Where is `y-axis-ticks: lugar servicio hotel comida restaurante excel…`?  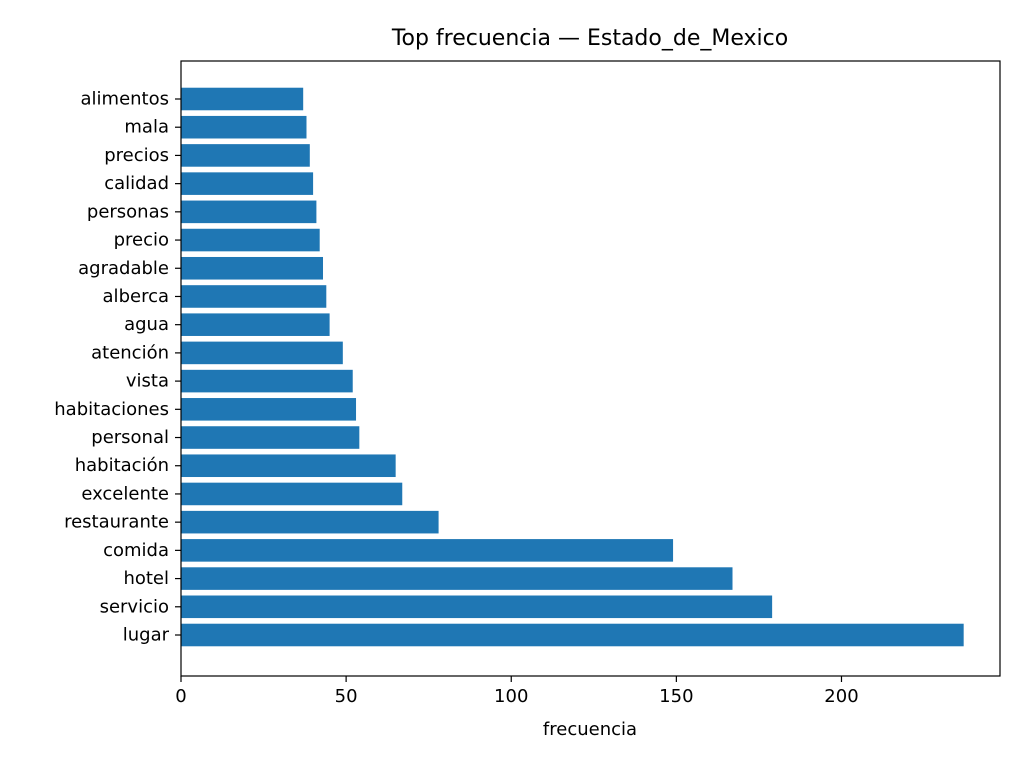 y-axis-ticks: lugar servicio hotel comida restaurante excel… is located at coordinates (117, 367).